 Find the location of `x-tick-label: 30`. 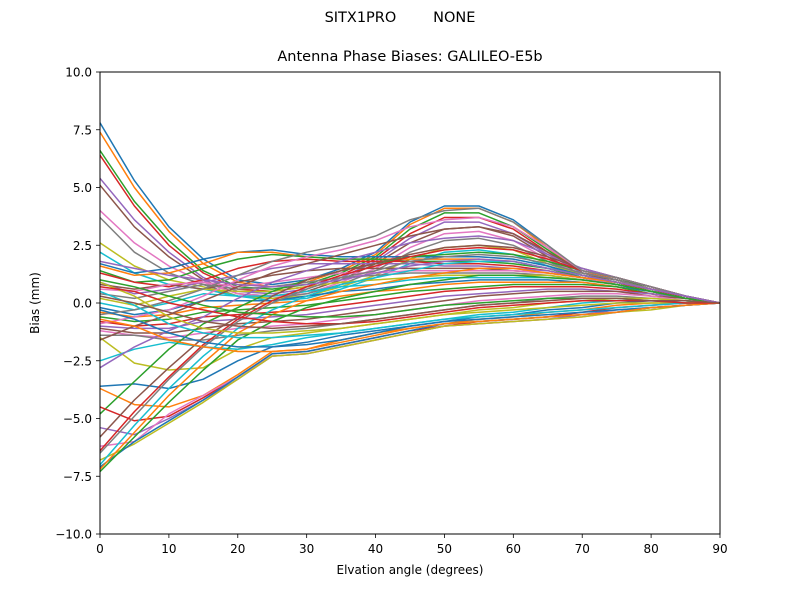

x-tick-label: 30 is located at coordinates (306, 549).